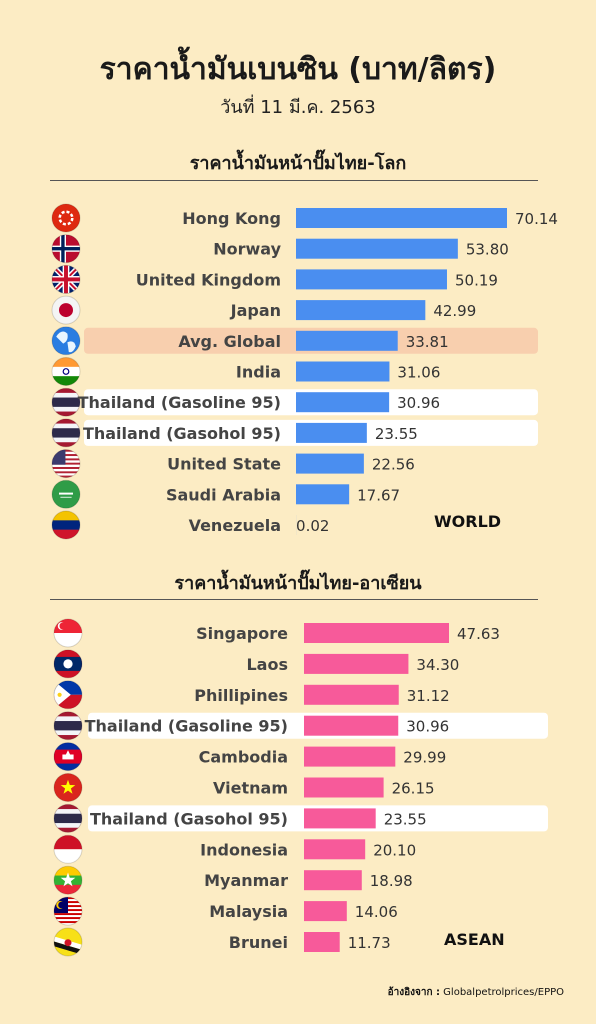 This screenshot has height=1024, width=596. I want to click on asean-section-heading: ราคาน้ำมันหน้าปั๊มไทย-อาเซียน, so click(298, 583).